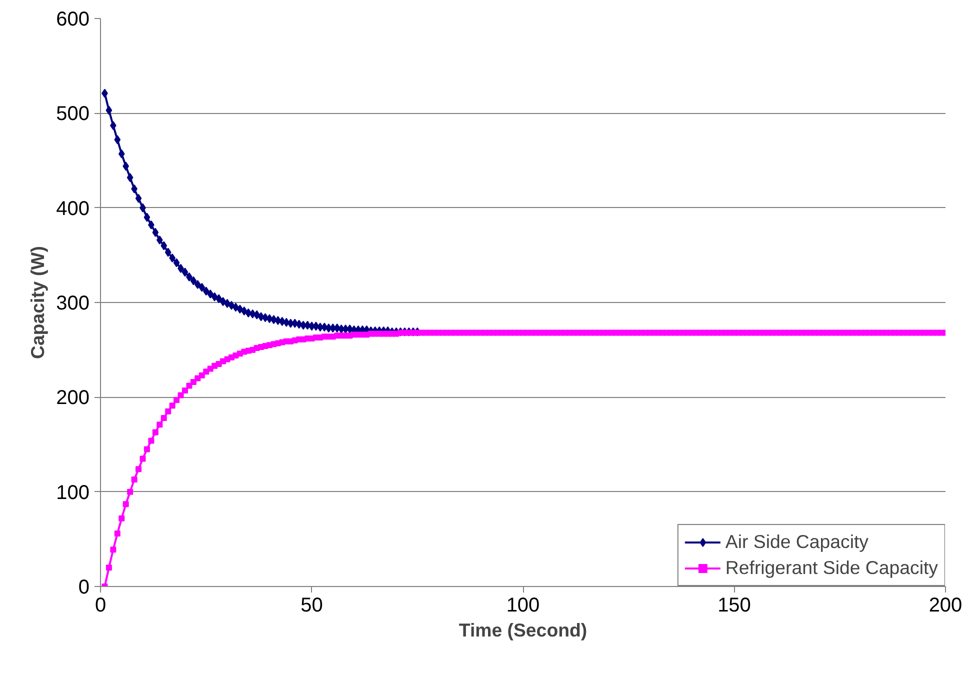 This screenshot has height=683, width=978. What do you see at coordinates (796, 542) in the screenshot?
I see `legend-label: Air Side Capacity` at bounding box center [796, 542].